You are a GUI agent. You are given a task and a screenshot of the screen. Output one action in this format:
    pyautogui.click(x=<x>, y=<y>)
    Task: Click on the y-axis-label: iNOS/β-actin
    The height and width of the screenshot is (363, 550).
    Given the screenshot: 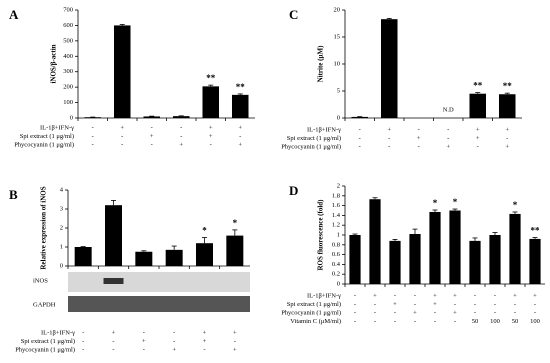 What is the action you would take?
    pyautogui.click(x=54, y=63)
    